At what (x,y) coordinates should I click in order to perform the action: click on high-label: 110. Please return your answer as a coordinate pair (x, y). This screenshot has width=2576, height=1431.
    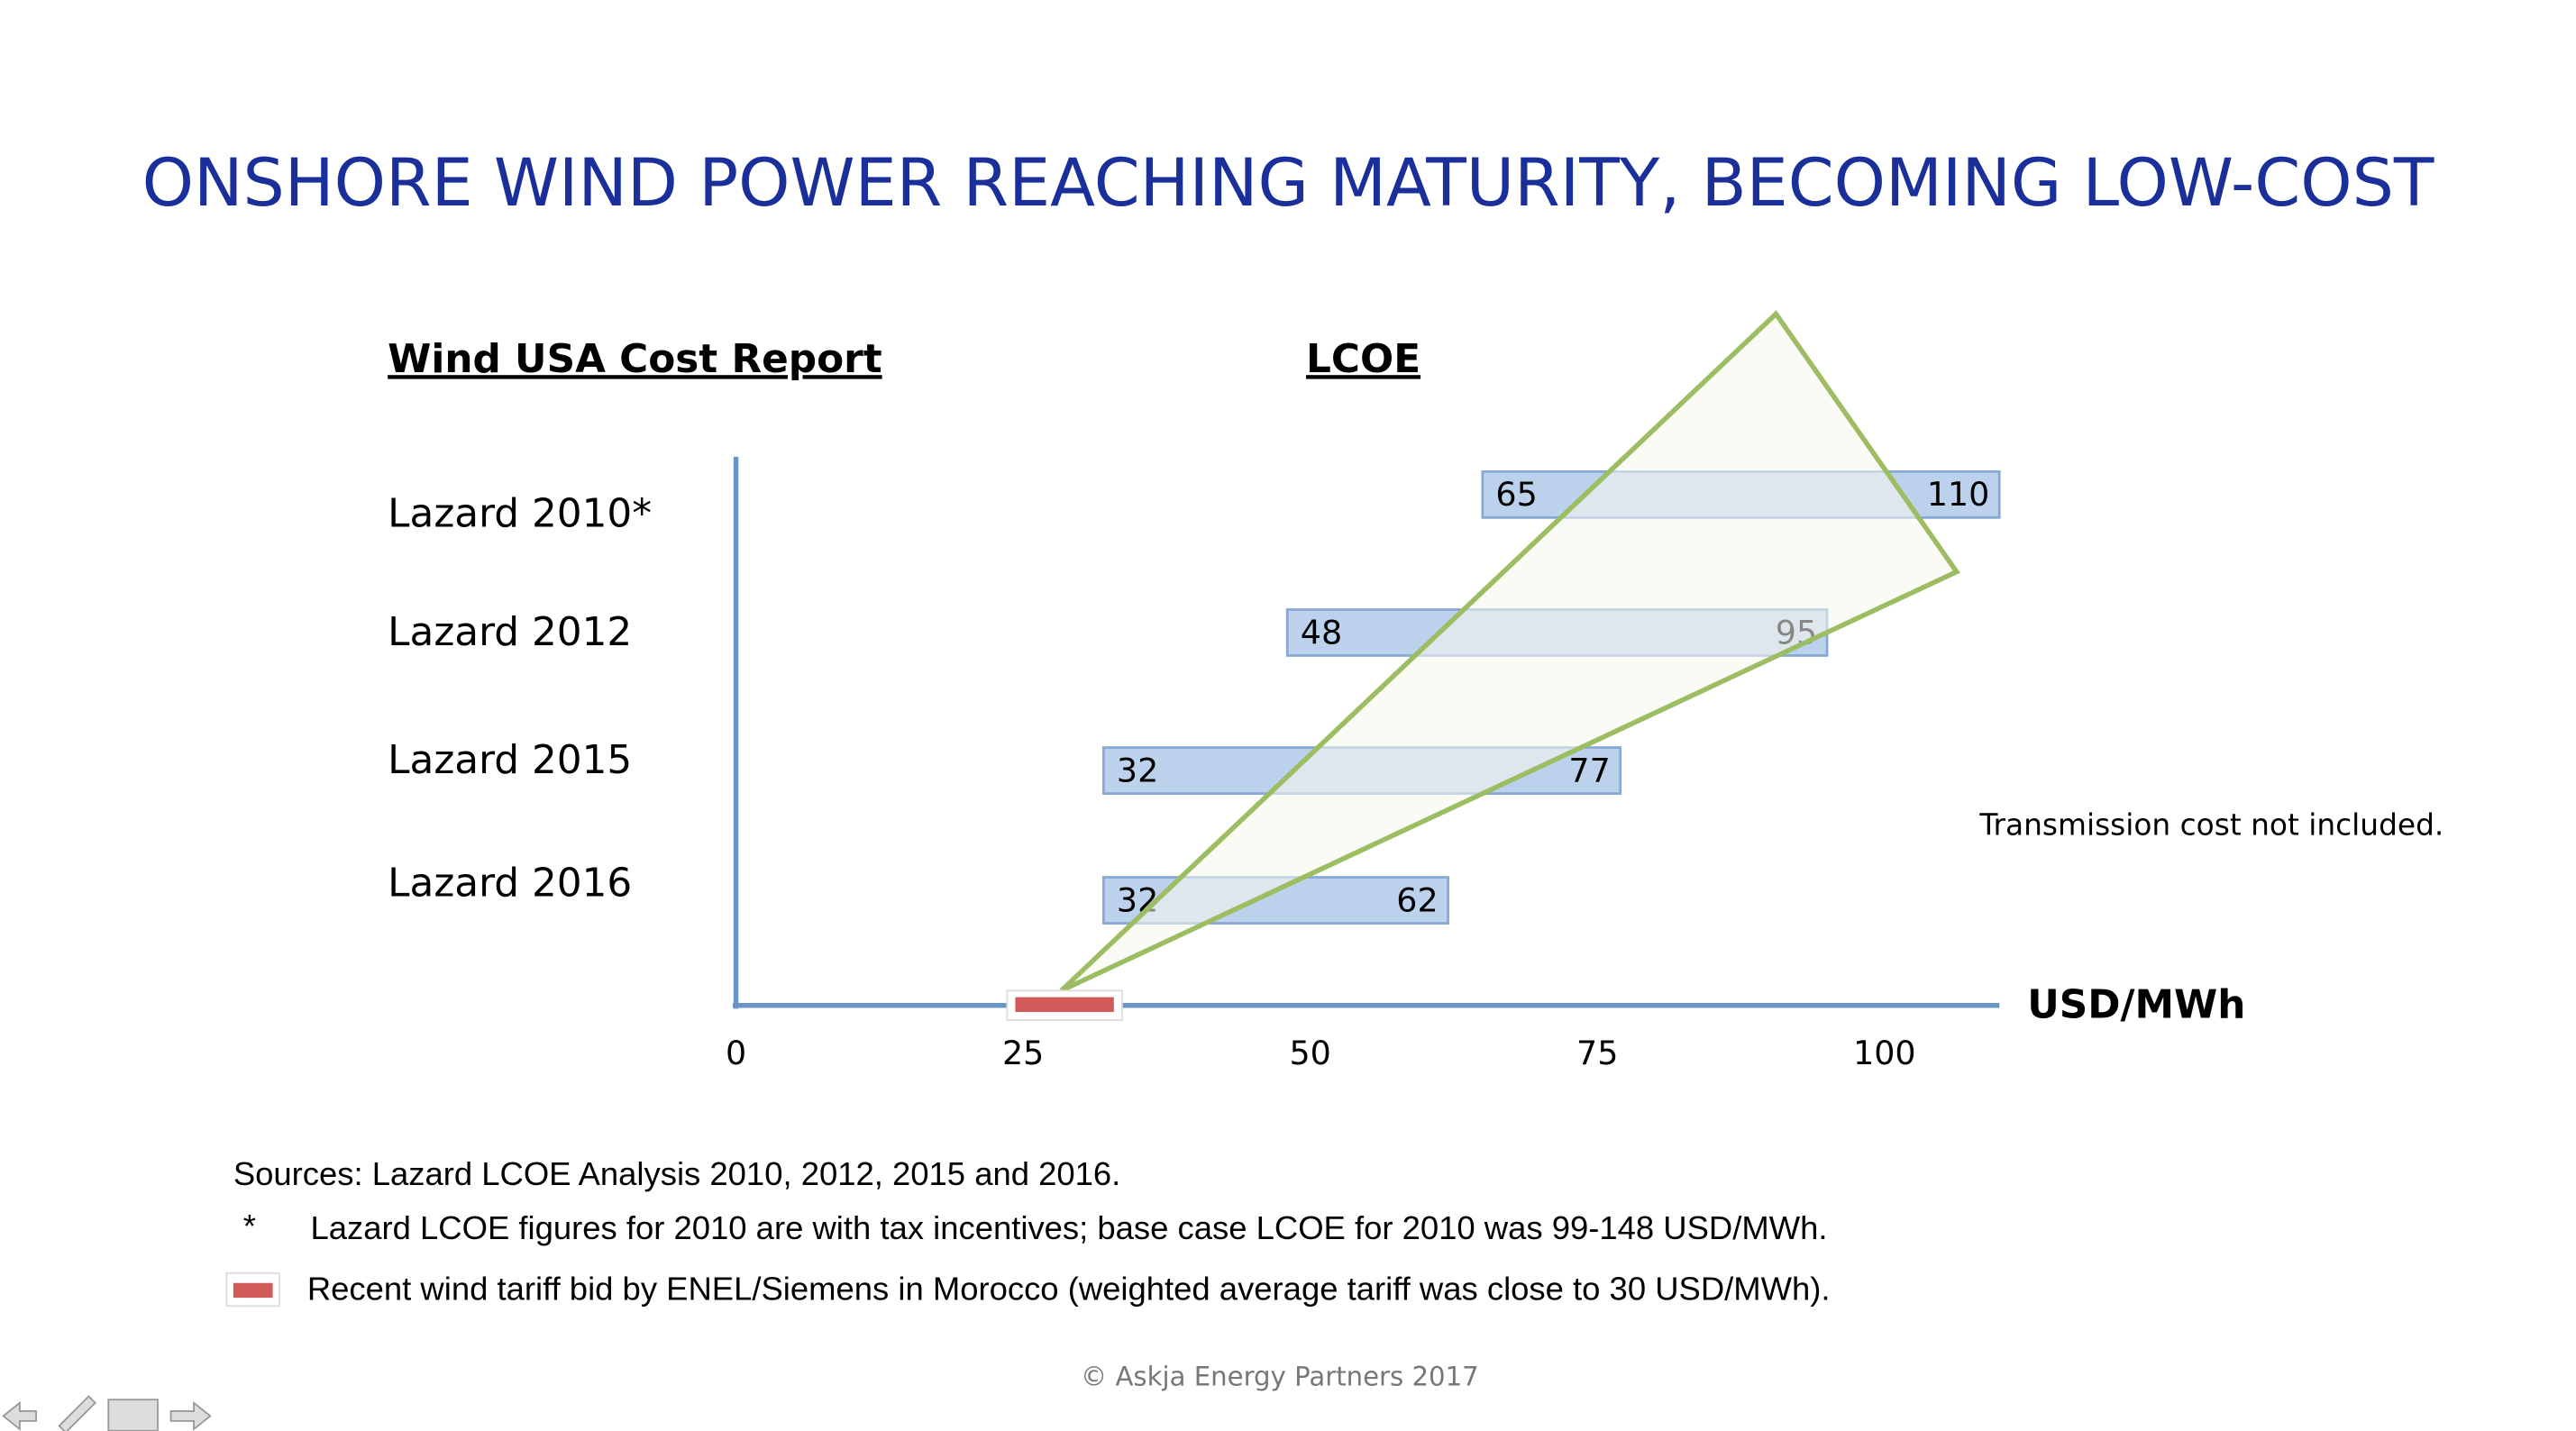
    Looking at the image, I should click on (1959, 494).